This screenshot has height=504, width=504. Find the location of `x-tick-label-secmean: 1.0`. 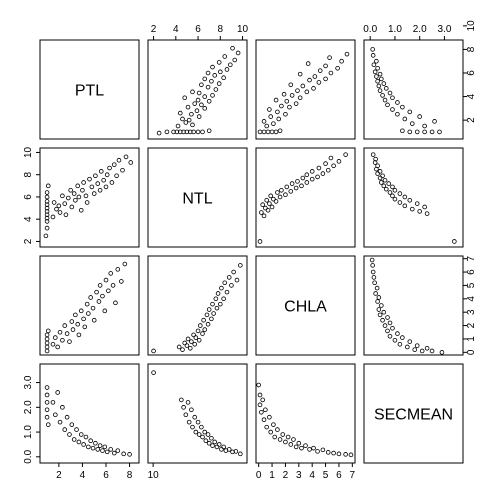

x-tick-label-secmean: 1.0 is located at coordinates (395, 29).